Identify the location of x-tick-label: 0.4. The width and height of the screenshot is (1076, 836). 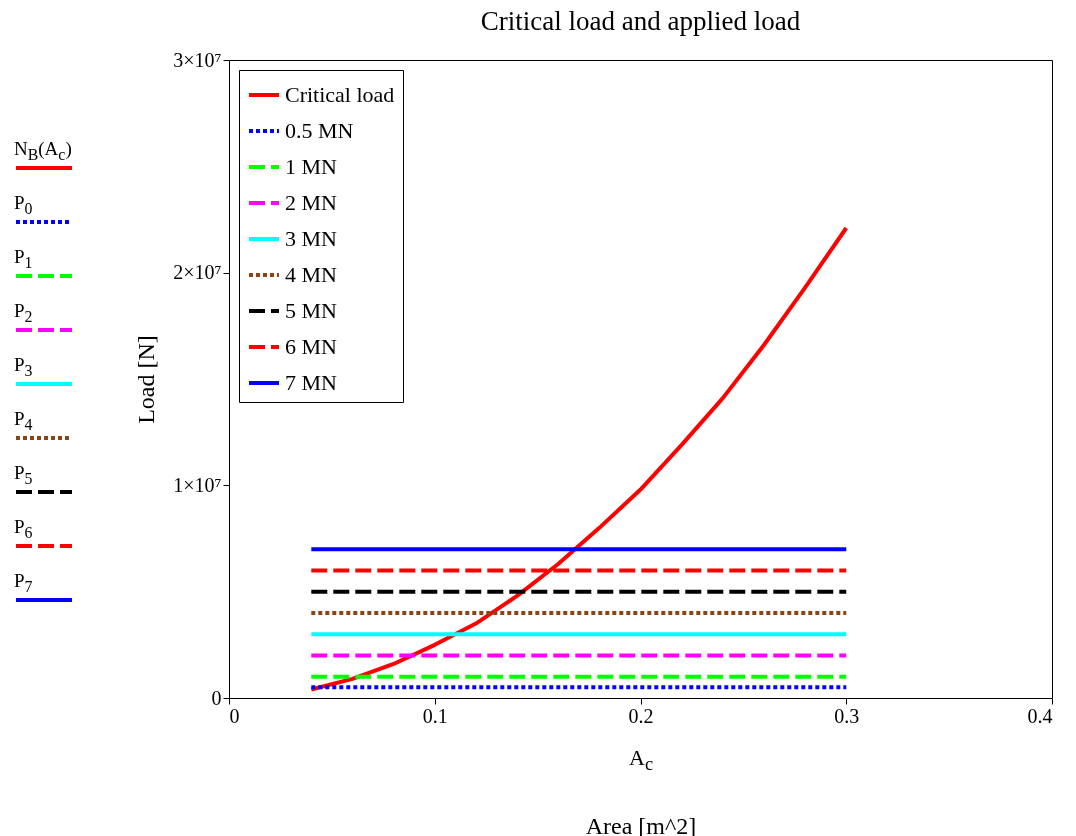
(1040, 715).